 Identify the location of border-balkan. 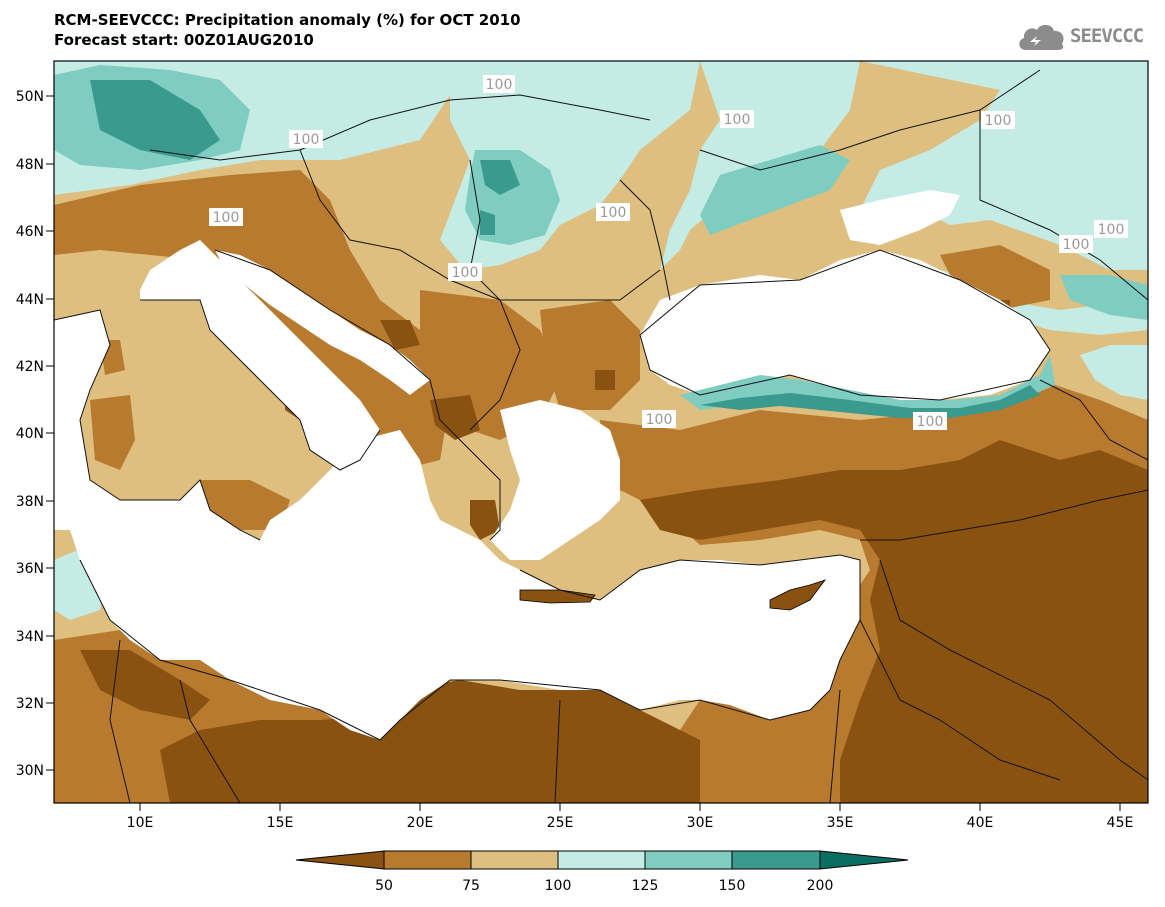
(495, 295).